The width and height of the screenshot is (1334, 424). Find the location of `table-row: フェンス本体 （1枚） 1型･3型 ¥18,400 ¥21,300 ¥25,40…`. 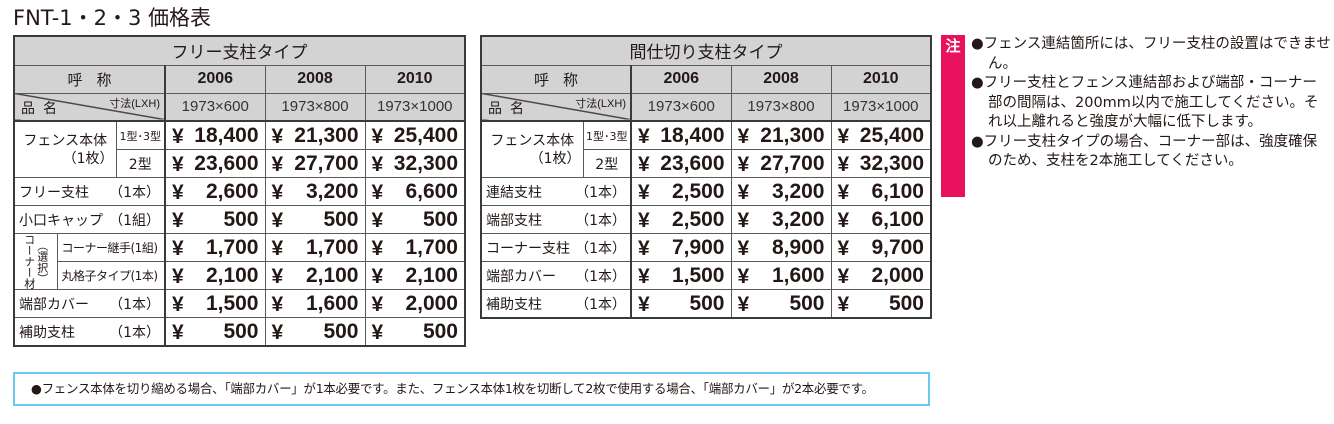

table-row: フェンス本体 （1枚） 1型･3型 ¥18,400 ¥21,300 ¥25,40… is located at coordinates (239, 149).